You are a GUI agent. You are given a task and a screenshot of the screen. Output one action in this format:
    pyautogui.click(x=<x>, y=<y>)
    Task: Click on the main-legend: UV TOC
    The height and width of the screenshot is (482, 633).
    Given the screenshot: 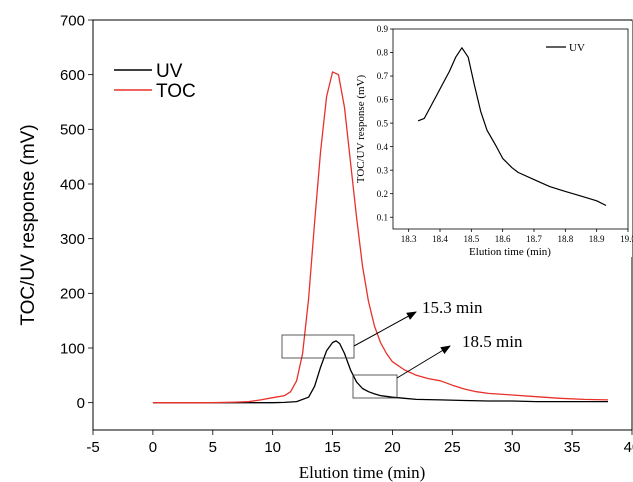 What is the action you would take?
    pyautogui.click(x=155, y=81)
    